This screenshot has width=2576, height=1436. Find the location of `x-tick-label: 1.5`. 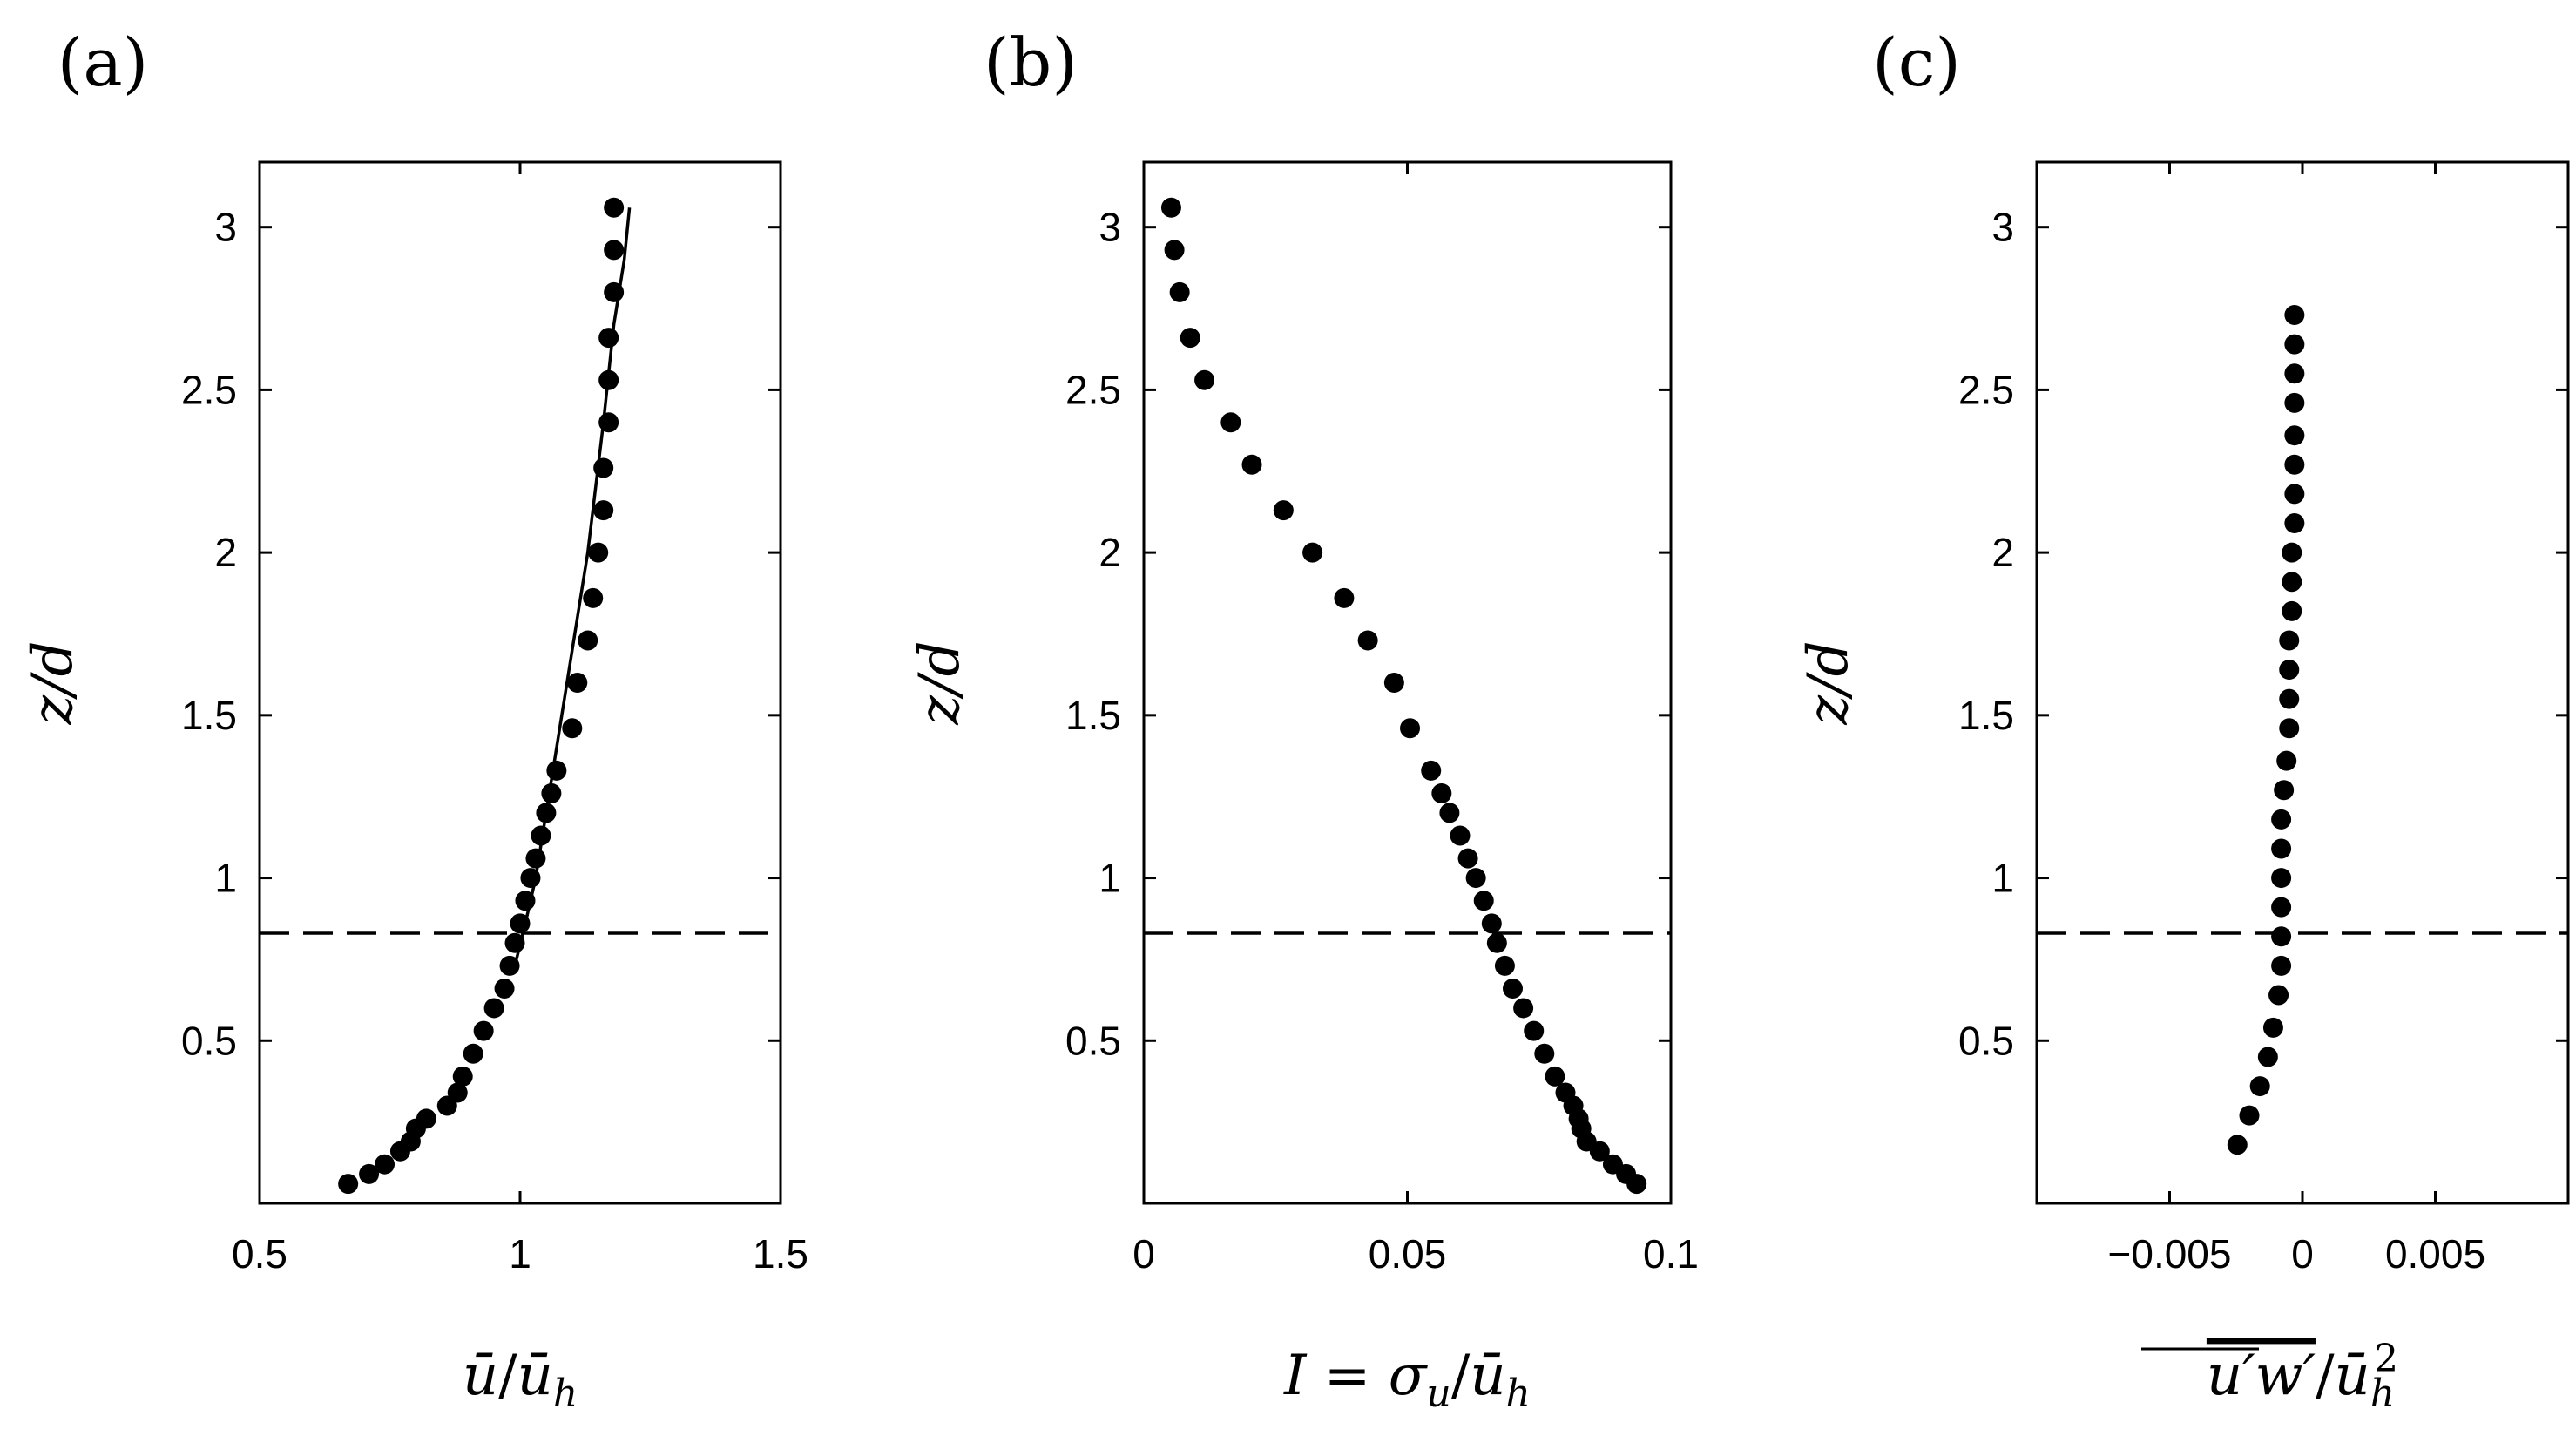

x-tick-label: 1.5 is located at coordinates (780, 1254).